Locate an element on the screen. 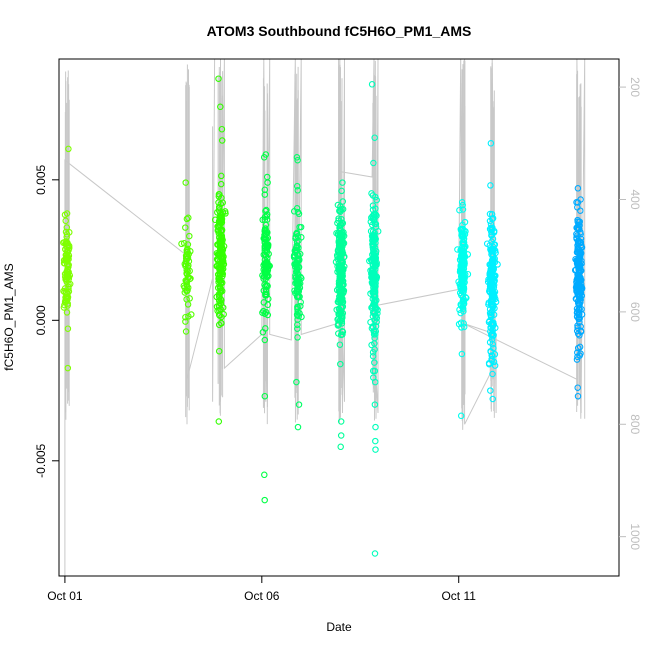 The height and width of the screenshot is (650, 650). y2-tick-label: 200 is located at coordinates (635, 87).